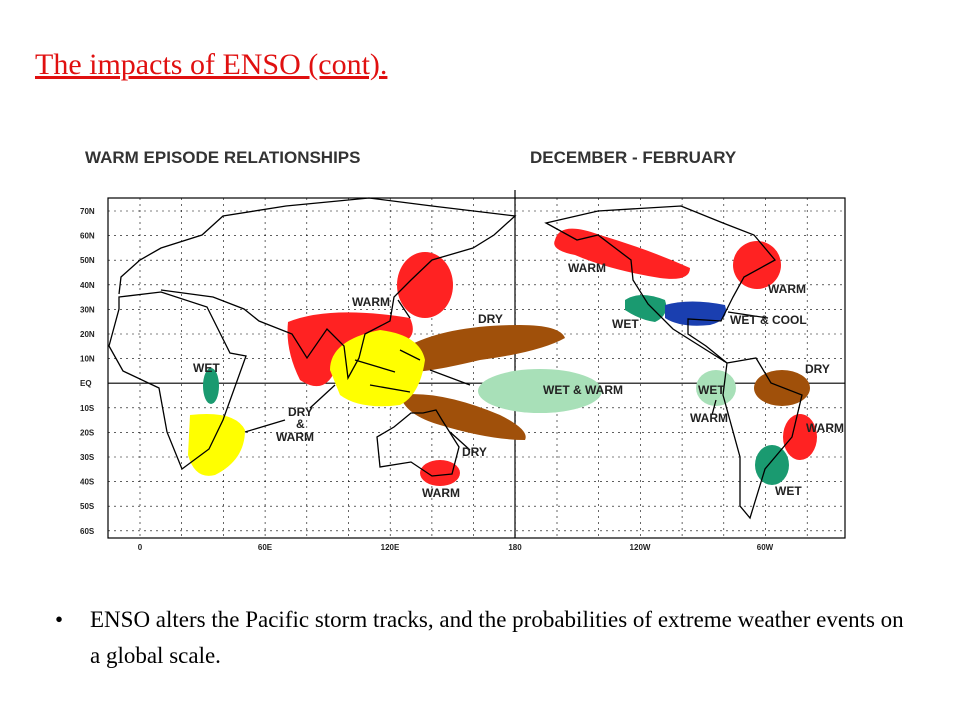  I want to click on lat-label: 40N, so click(87, 285).